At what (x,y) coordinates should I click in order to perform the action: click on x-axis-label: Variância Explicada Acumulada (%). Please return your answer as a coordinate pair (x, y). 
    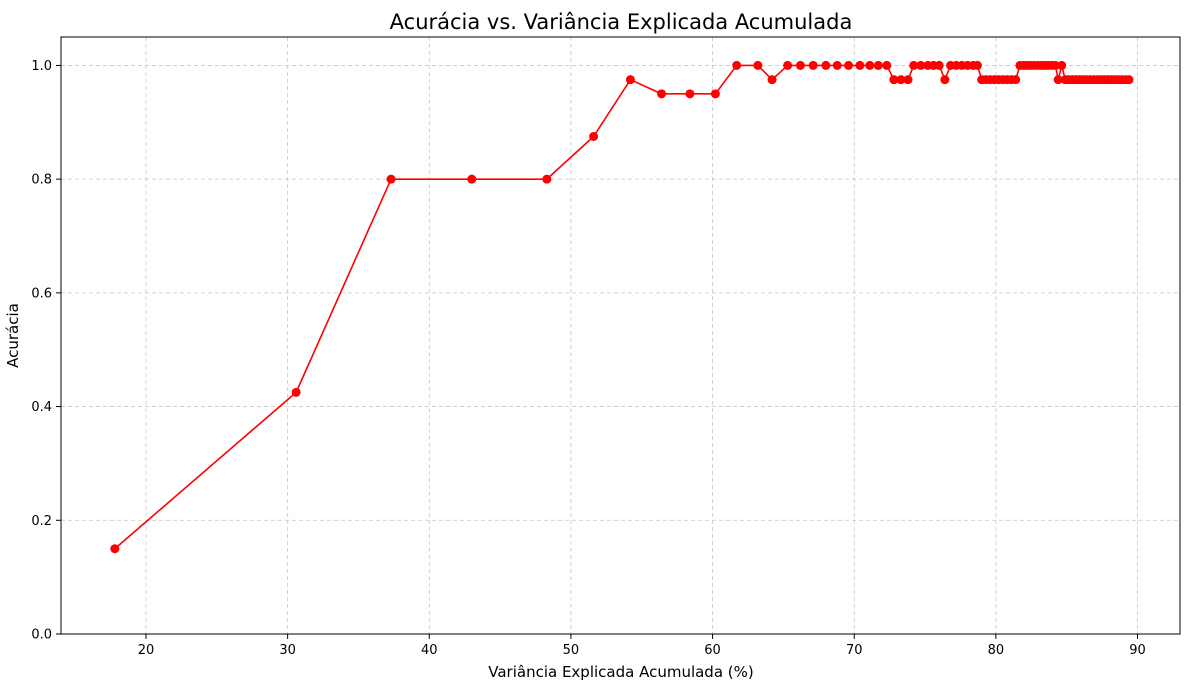
    Looking at the image, I should click on (621, 672).